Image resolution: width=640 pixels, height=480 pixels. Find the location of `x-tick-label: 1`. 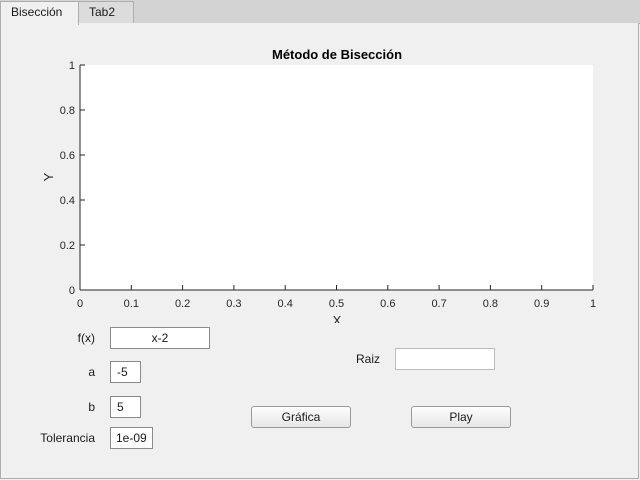

x-tick-label: 1 is located at coordinates (593, 304).